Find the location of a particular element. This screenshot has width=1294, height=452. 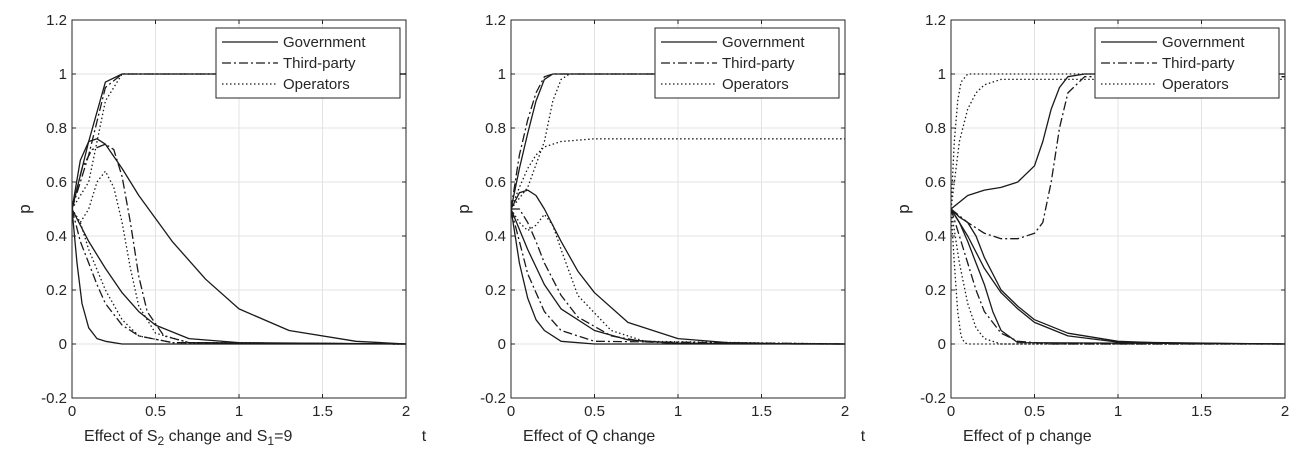

chart-3-y-axis-label: p is located at coordinates (903, 208).